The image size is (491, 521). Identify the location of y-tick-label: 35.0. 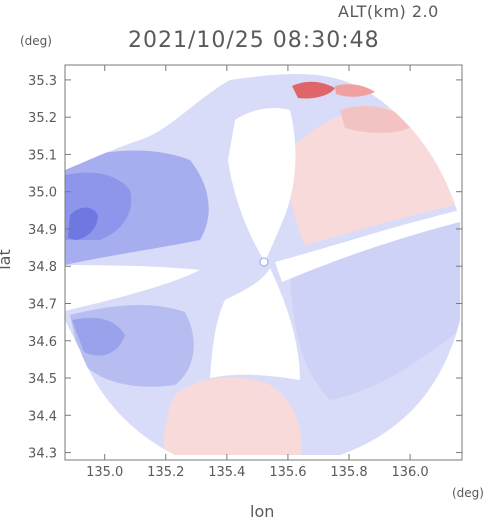
(42, 193).